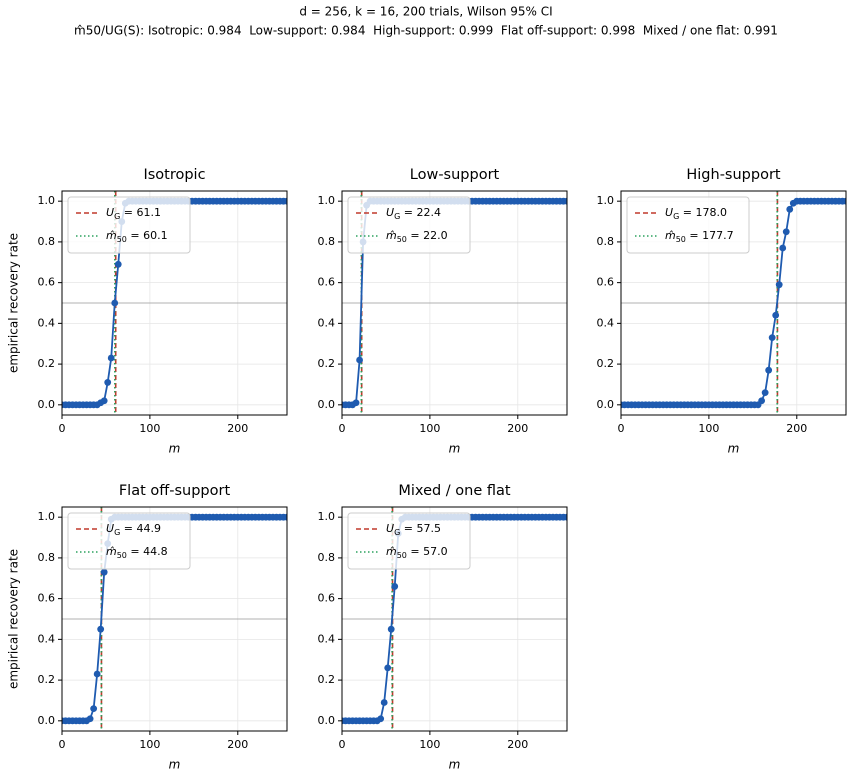 This screenshot has width=853, height=783. Describe the element at coordinates (175, 491) in the screenshot. I see `subplot-title: Flat off-support` at that location.